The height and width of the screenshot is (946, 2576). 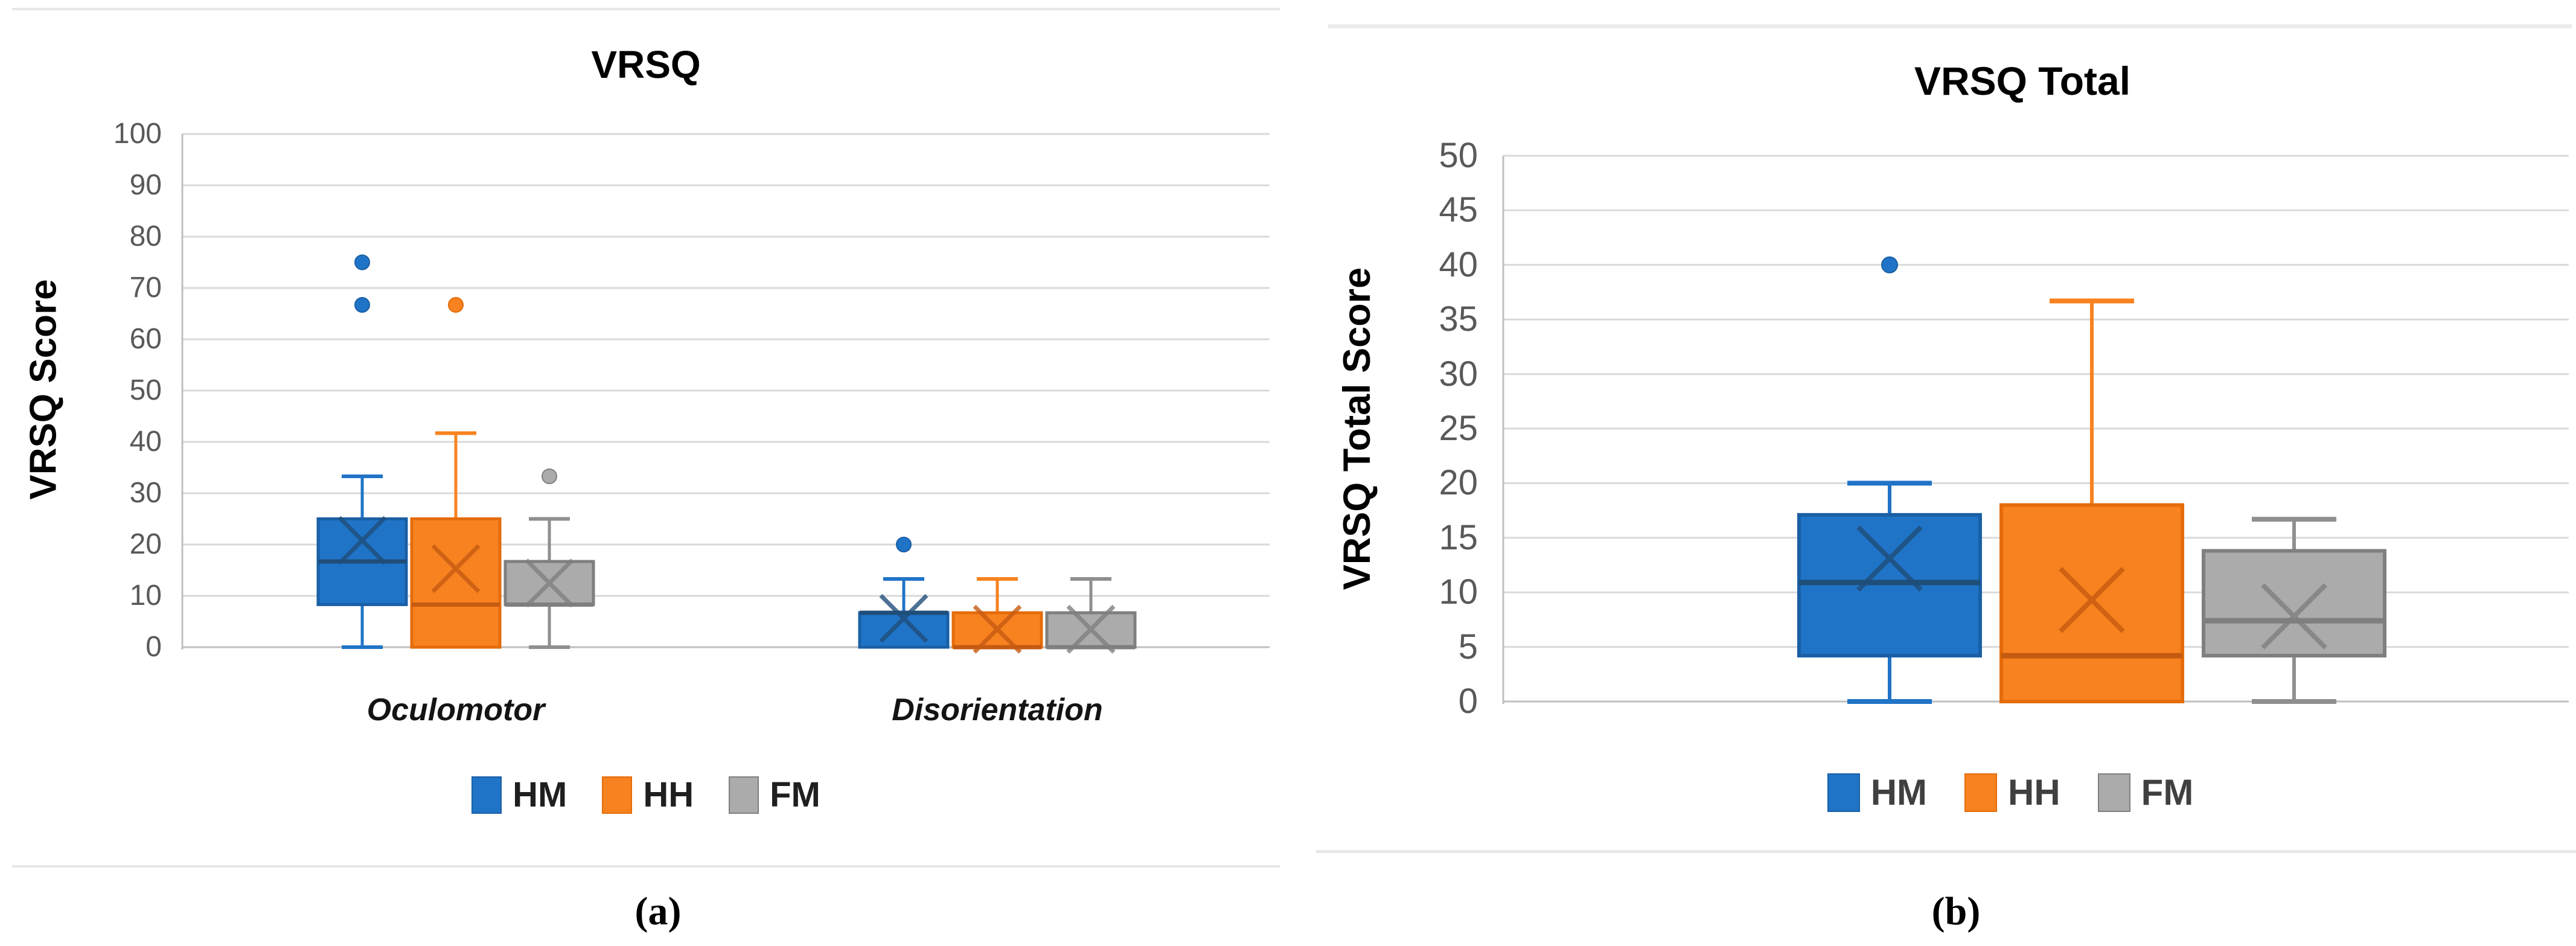 I want to click on y-tick-label: 80, so click(x=146, y=236).